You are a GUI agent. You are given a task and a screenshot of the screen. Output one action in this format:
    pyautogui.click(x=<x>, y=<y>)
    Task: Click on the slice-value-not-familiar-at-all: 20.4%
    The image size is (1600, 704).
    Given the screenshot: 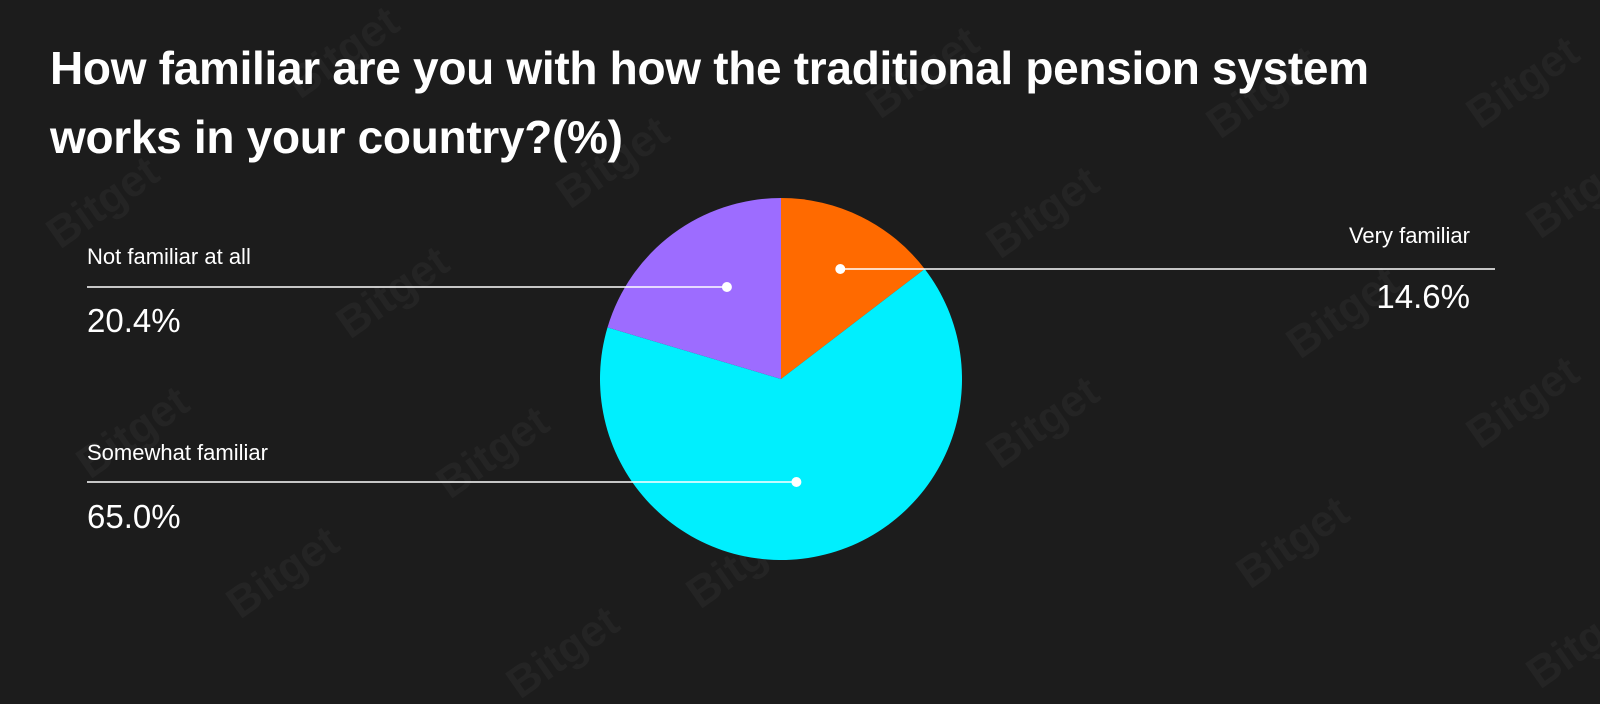 What is the action you would take?
    pyautogui.click(x=134, y=320)
    